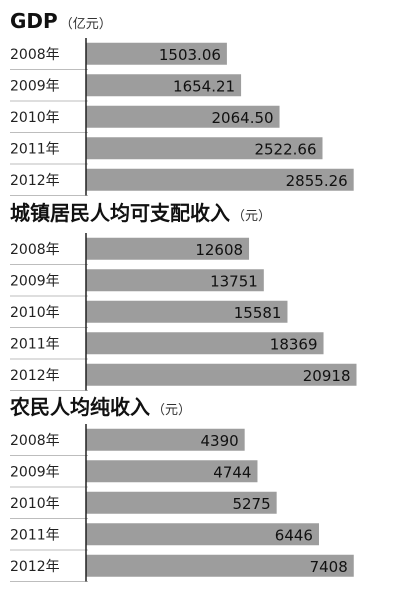 Image resolution: width=400 pixels, height=599 pixels. What do you see at coordinates (294, 344) in the screenshot?
I see `value-label: 18369` at bounding box center [294, 344].